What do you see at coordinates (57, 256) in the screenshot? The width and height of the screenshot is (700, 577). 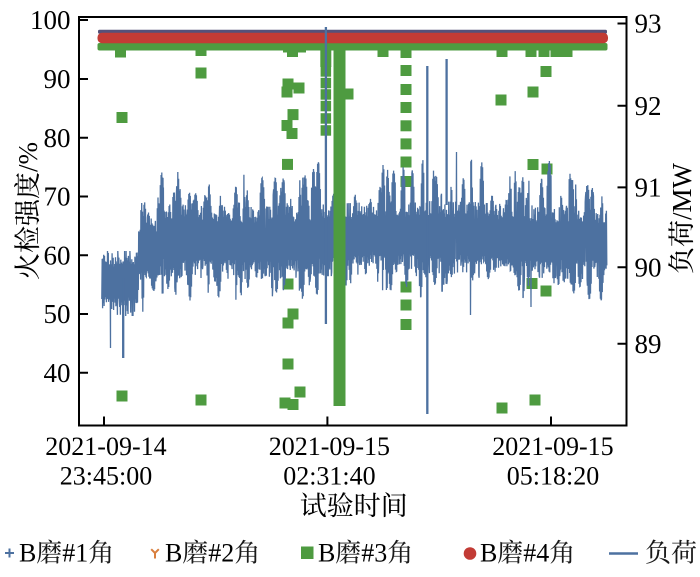 I see `svg-text: 60` at bounding box center [57, 256].